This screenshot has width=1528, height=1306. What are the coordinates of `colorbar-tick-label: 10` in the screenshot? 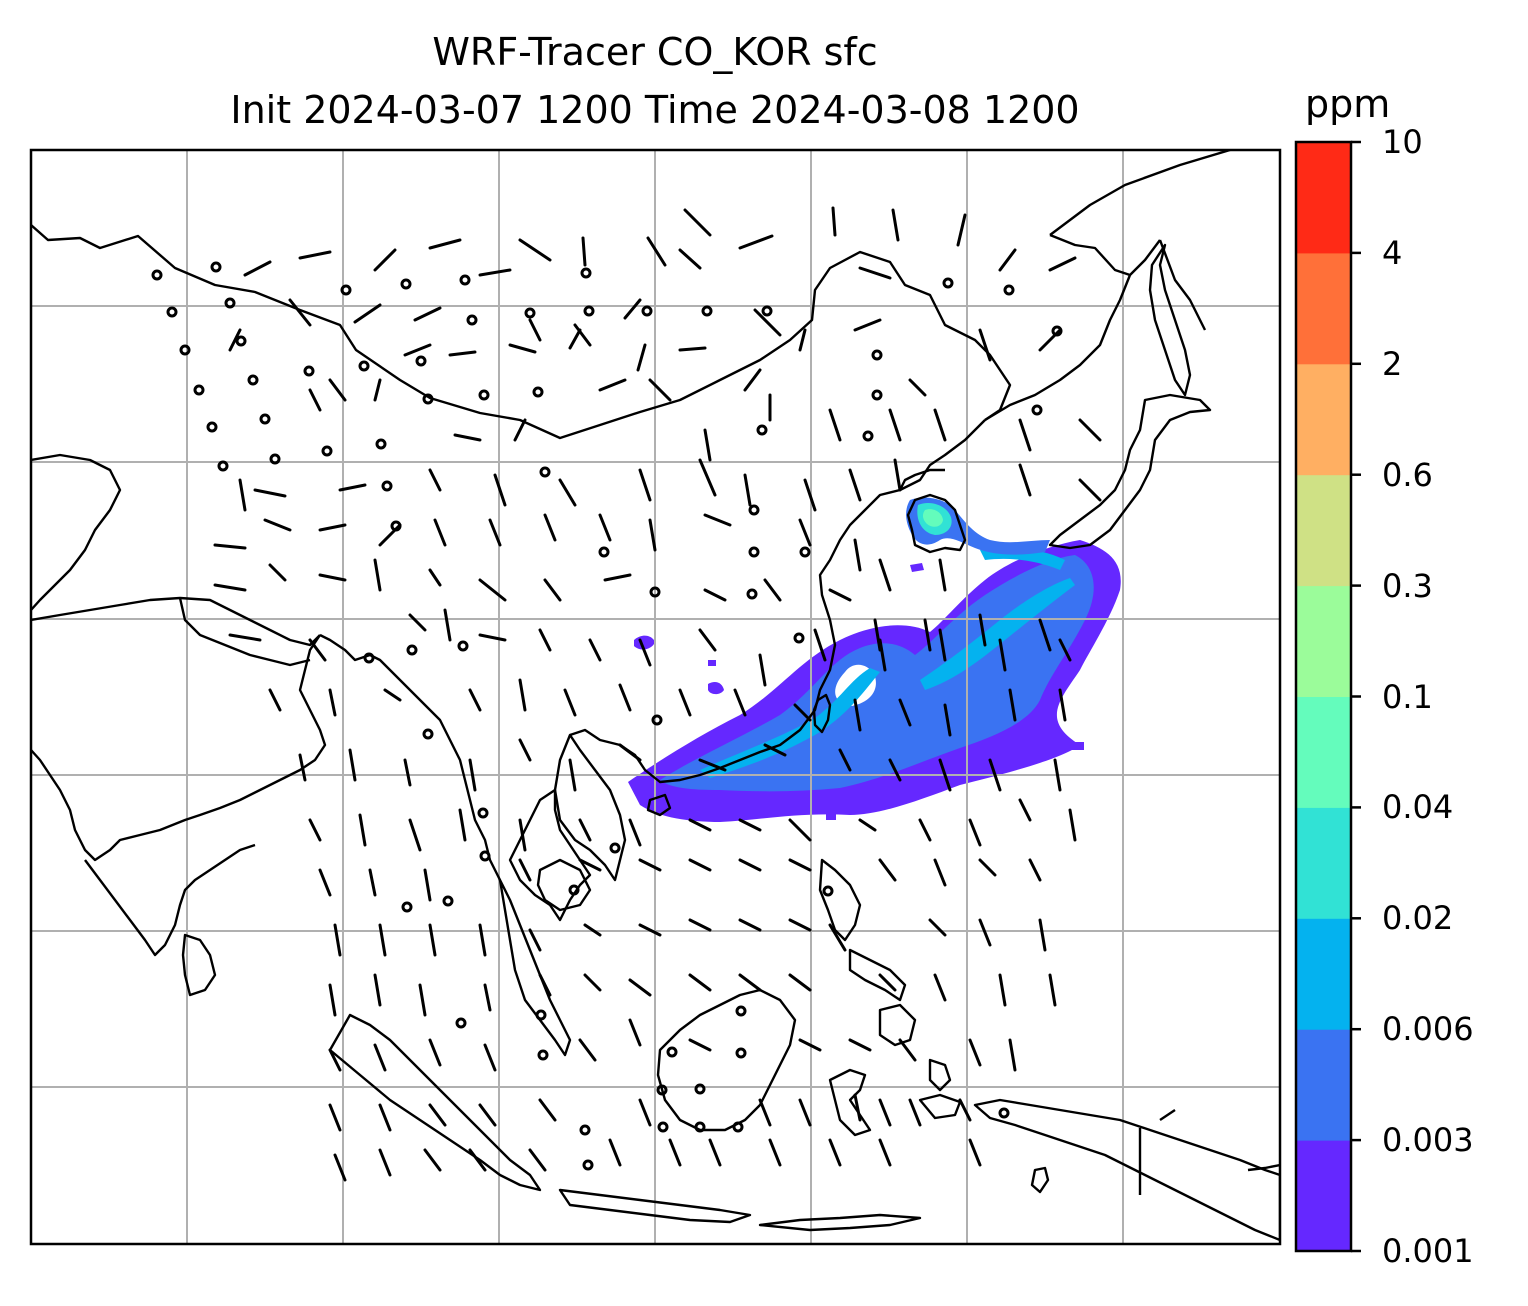 It's located at (1402, 142).